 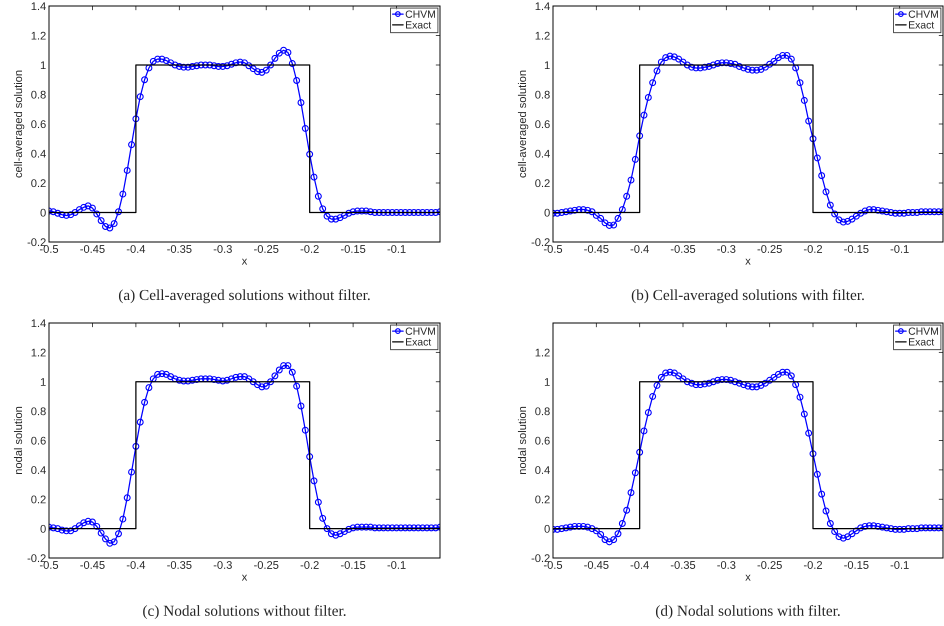 I want to click on text: (d) Nodal solutions with filter., so click(x=748, y=612).